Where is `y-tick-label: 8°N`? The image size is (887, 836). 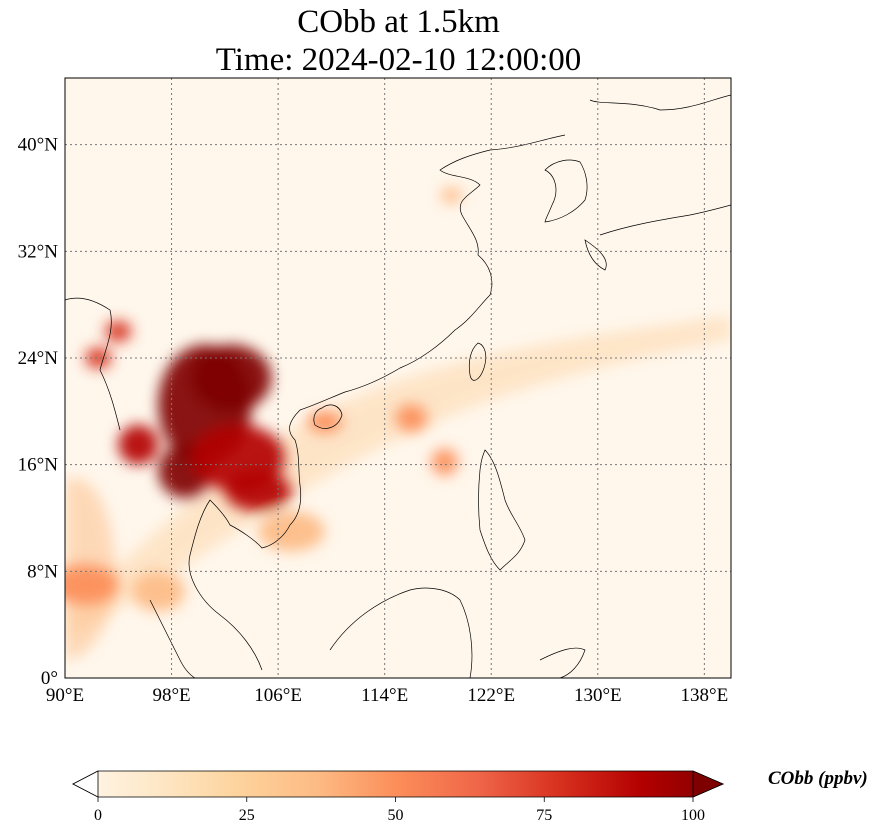 y-tick-label: 8°N is located at coordinates (42, 571).